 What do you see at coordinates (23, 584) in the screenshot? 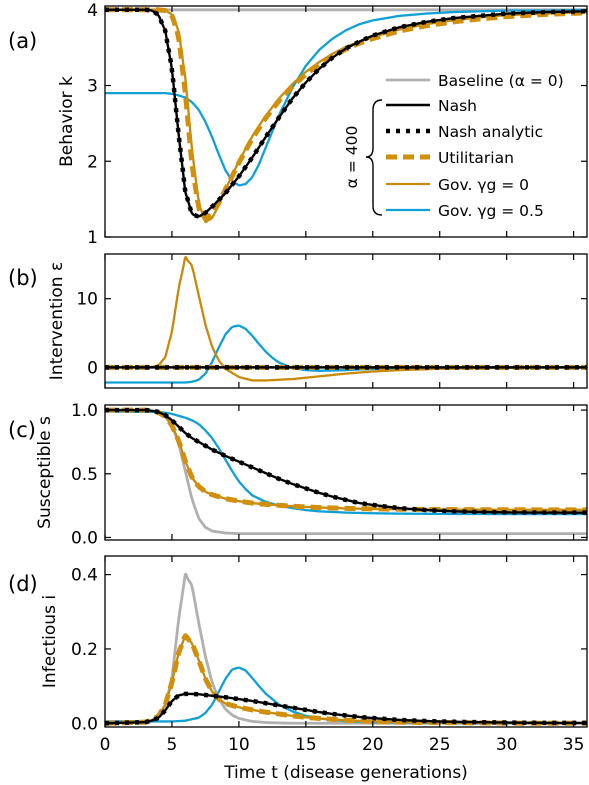
I see `panel-d-tag: (d)` at bounding box center [23, 584].